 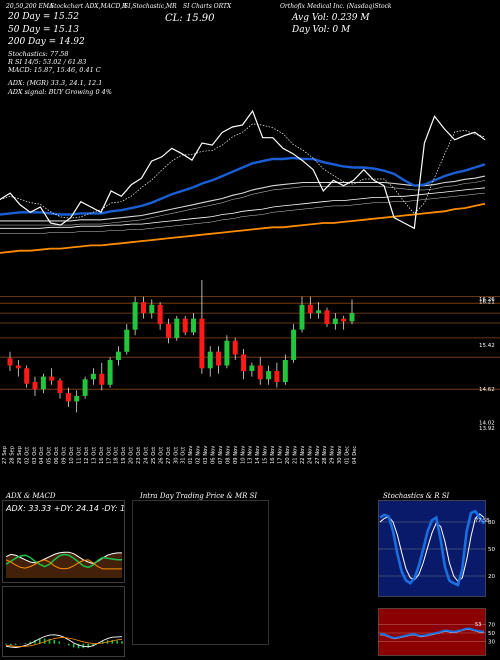 I want to click on header-company-label: Orthofix Medical Inc. (Nasdaq)Stock, so click(x=336, y=6).